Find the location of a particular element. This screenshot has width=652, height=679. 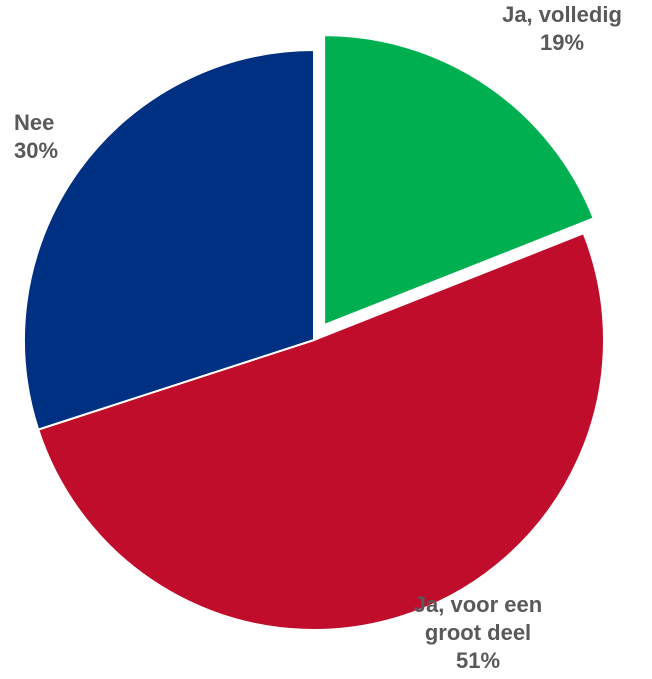

slice-percent-label: 19% is located at coordinates (562, 42).